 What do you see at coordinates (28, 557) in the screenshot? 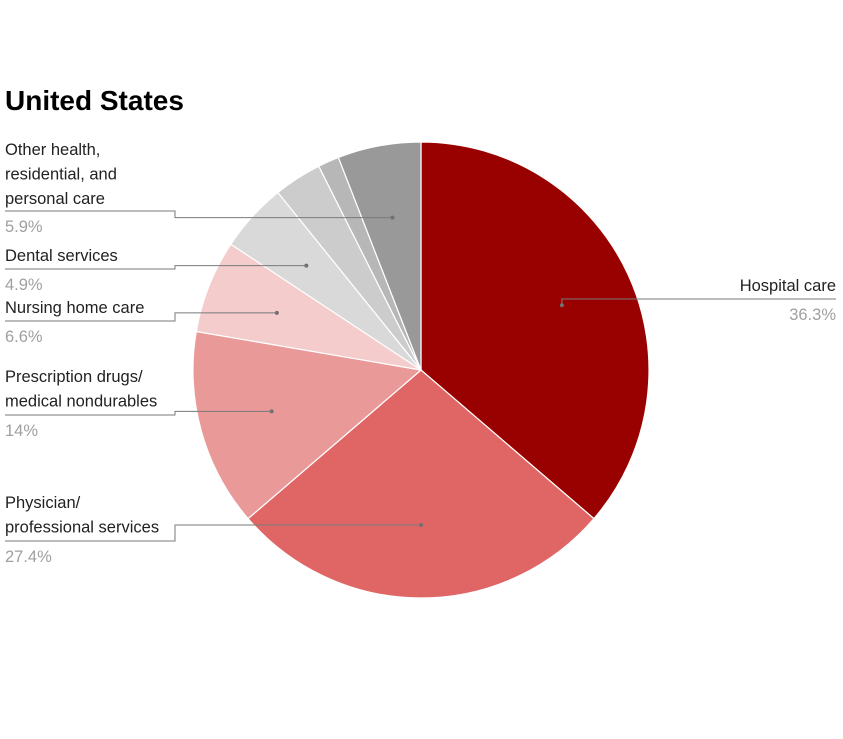
I see `slice-value-physician-professional-services: 27.4%` at bounding box center [28, 557].